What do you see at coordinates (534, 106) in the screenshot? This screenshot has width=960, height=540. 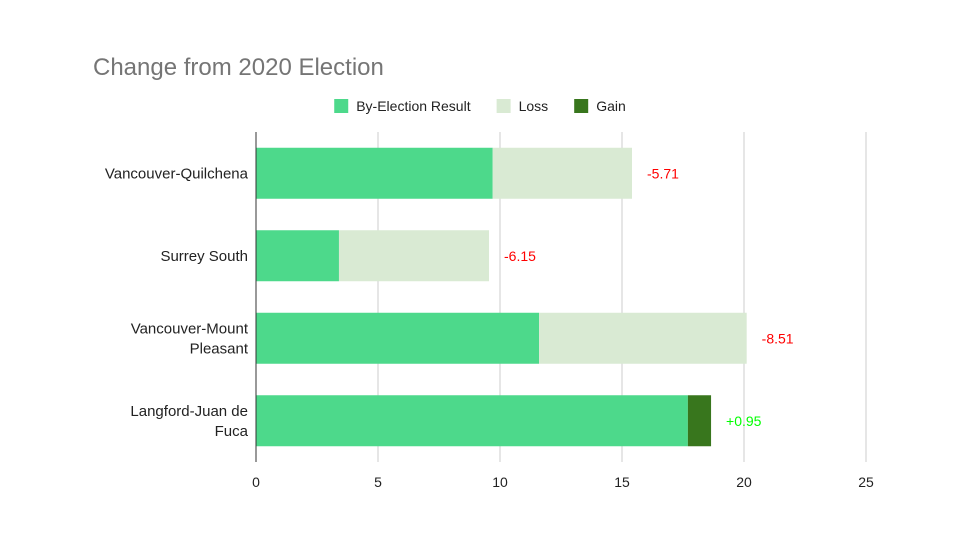 I see `legend-label: Loss` at bounding box center [534, 106].